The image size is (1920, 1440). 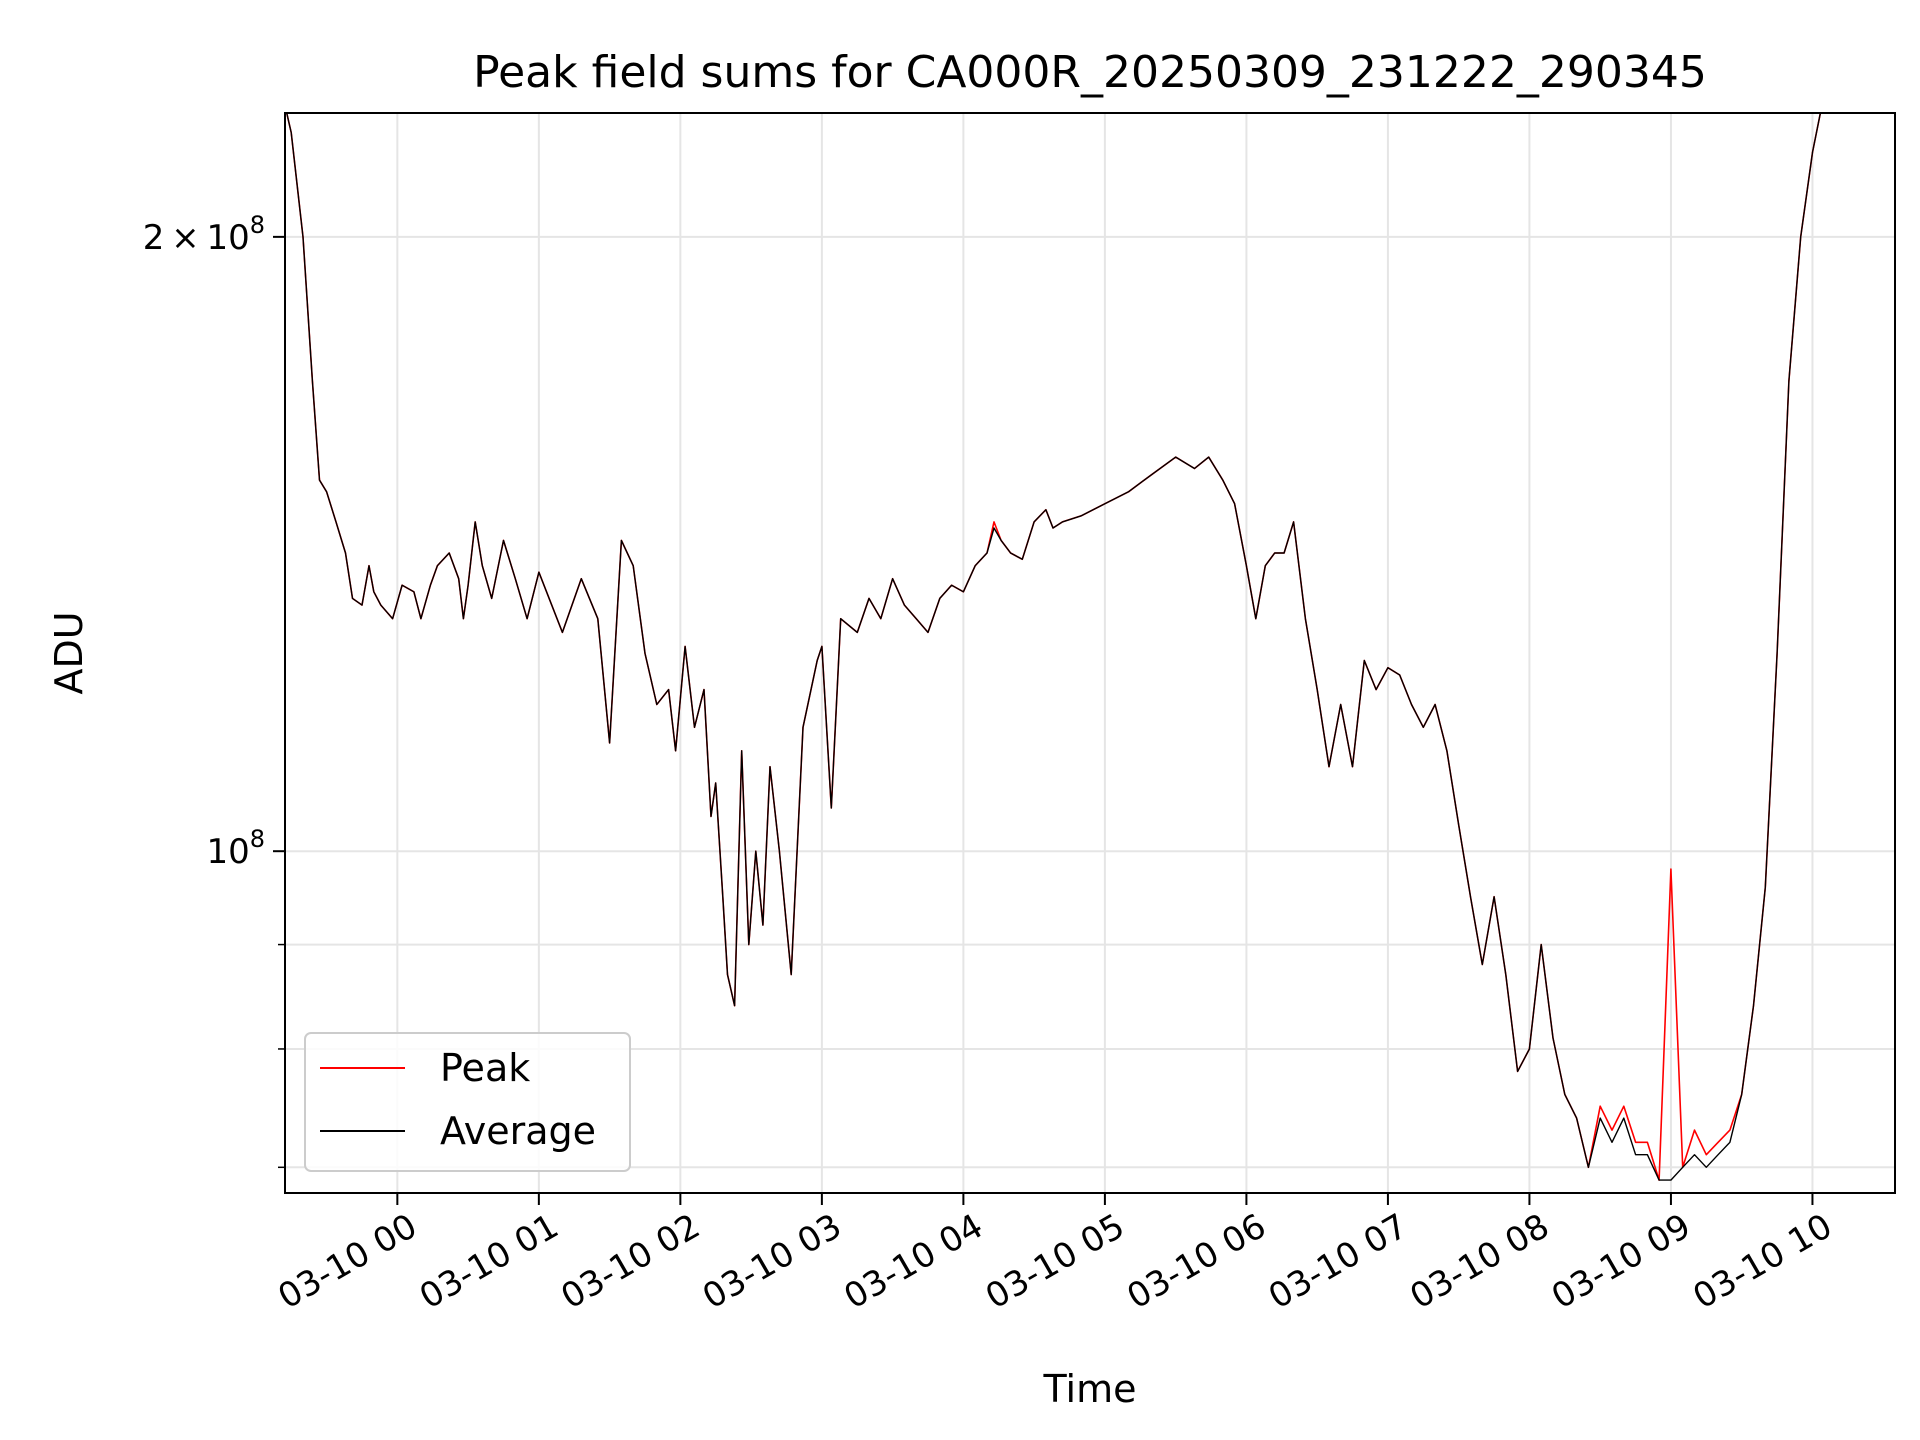 What do you see at coordinates (518, 1131) in the screenshot?
I see `legend-average-label: Average` at bounding box center [518, 1131].